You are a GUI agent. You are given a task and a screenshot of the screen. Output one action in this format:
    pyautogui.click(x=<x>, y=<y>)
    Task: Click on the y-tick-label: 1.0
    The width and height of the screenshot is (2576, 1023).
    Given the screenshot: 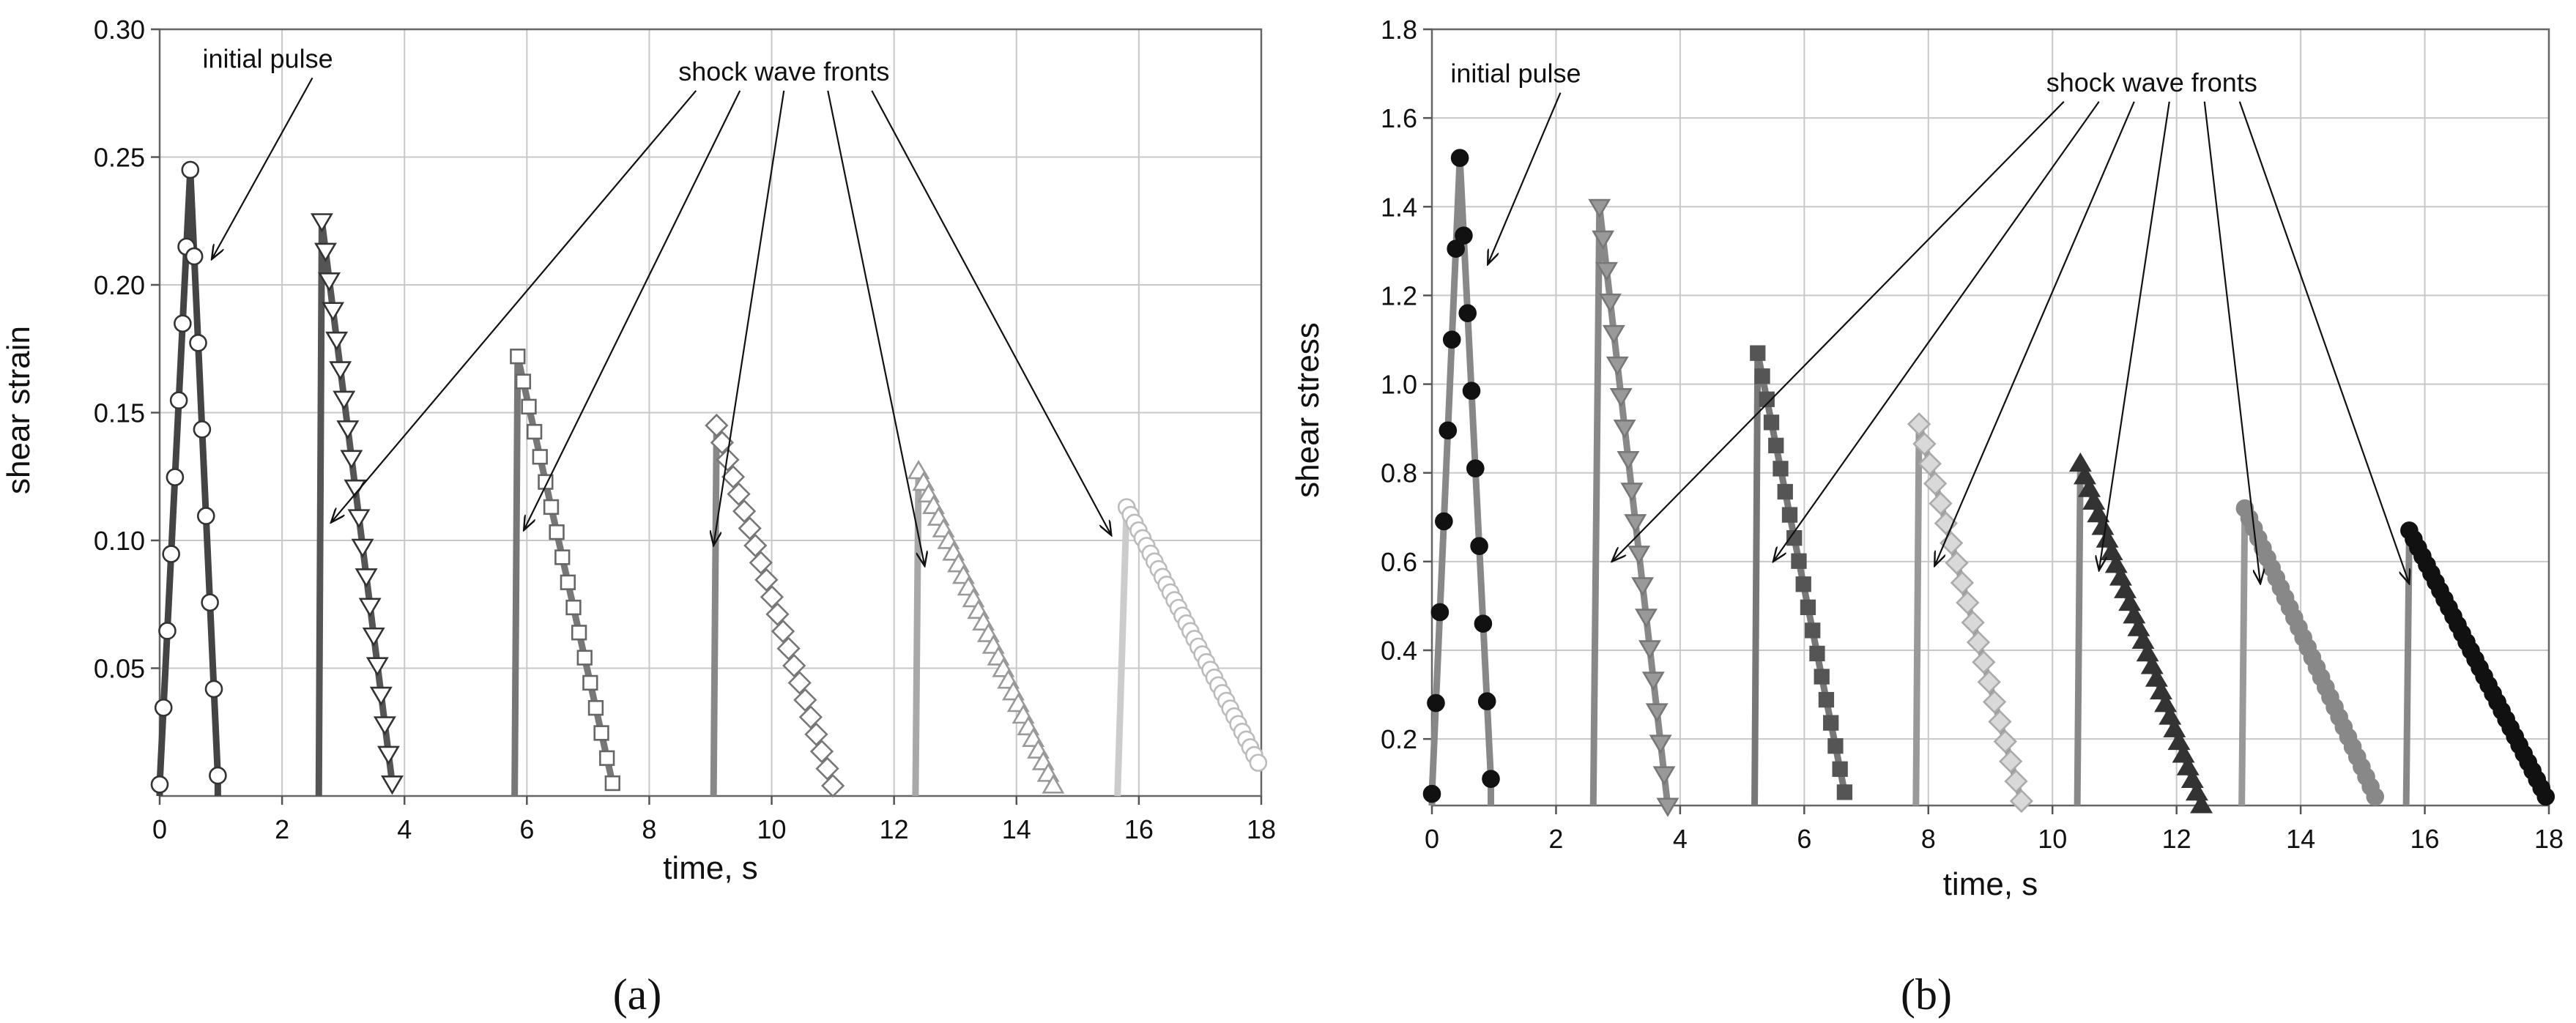 What is the action you would take?
    pyautogui.click(x=1399, y=385)
    